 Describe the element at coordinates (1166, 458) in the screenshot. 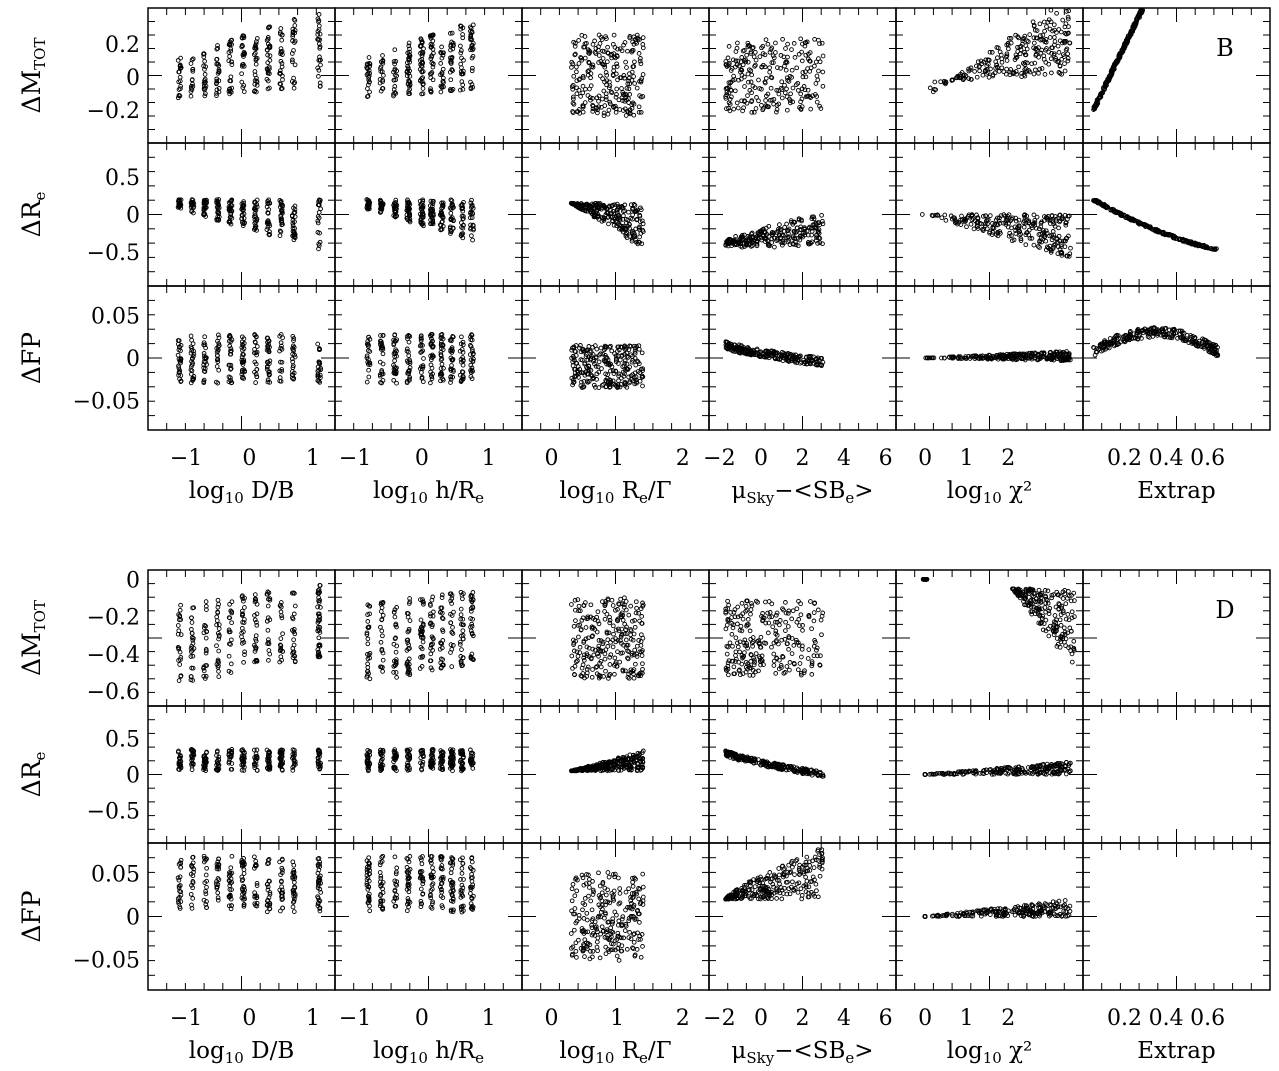

I see `x-tick-label: 0.4` at that location.